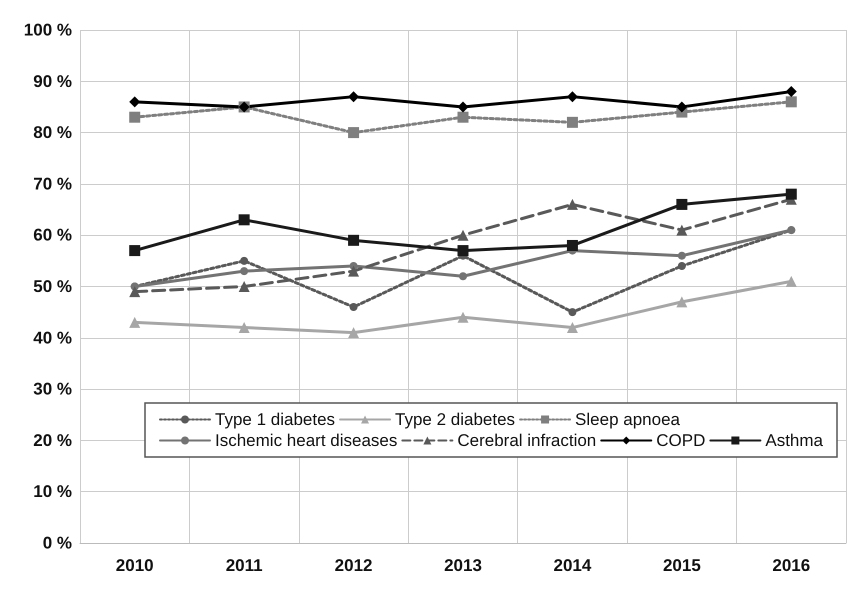  I want to click on y-tick-label: 60 %, so click(52, 235).